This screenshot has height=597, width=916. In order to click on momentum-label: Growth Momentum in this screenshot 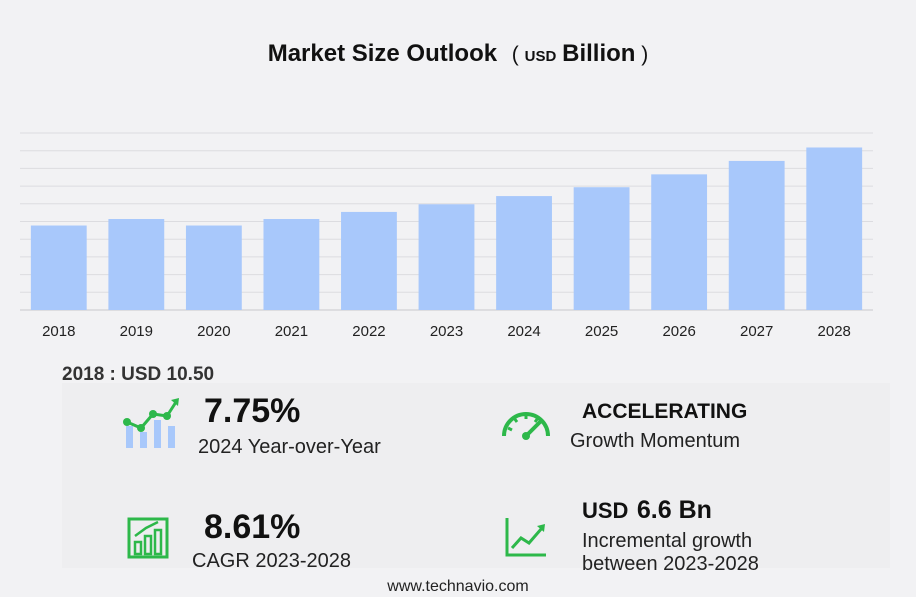, I will do `click(655, 441)`.